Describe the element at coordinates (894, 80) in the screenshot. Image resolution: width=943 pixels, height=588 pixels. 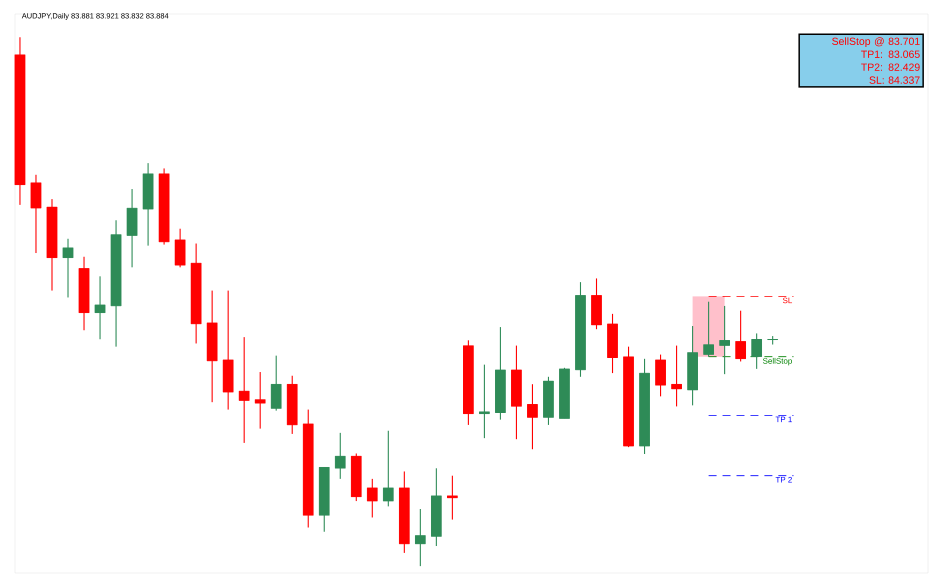
I see `text: SL: 84.337` at that location.